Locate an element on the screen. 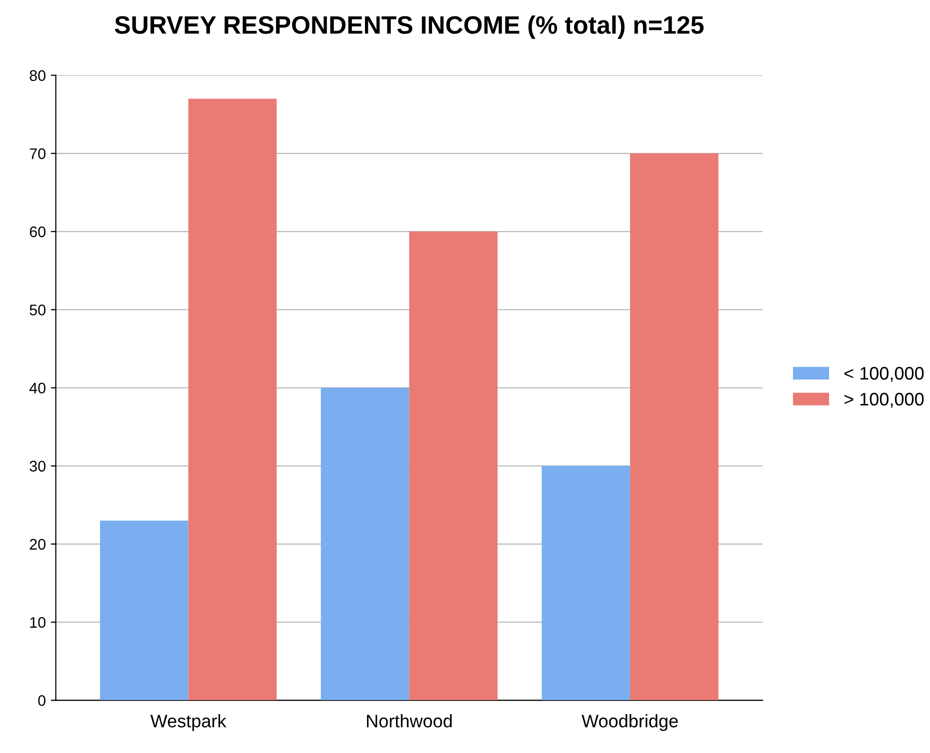  x-tick-label: Woodbridge is located at coordinates (630, 723).